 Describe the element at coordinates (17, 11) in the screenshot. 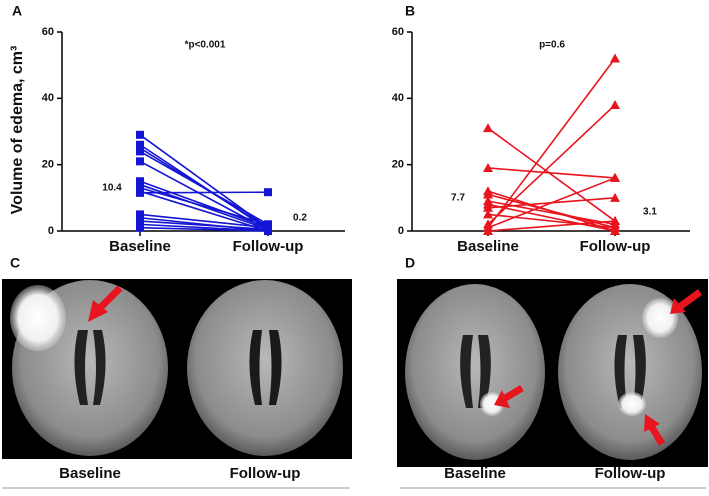

I see `panel-label: A` at that location.